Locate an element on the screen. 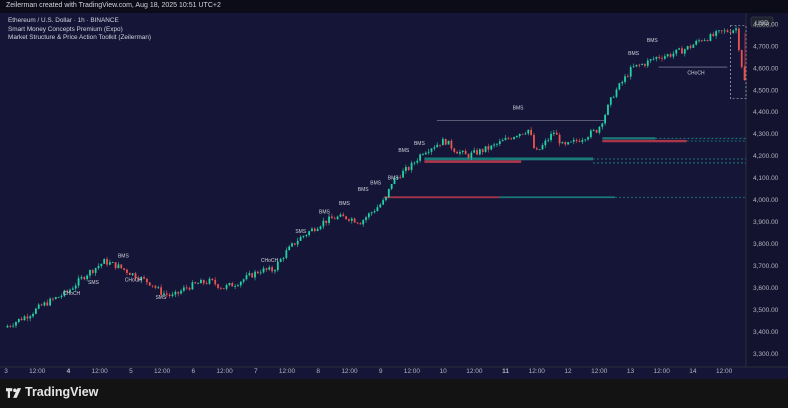  price-tick-label: 4,100.00 is located at coordinates (766, 178).